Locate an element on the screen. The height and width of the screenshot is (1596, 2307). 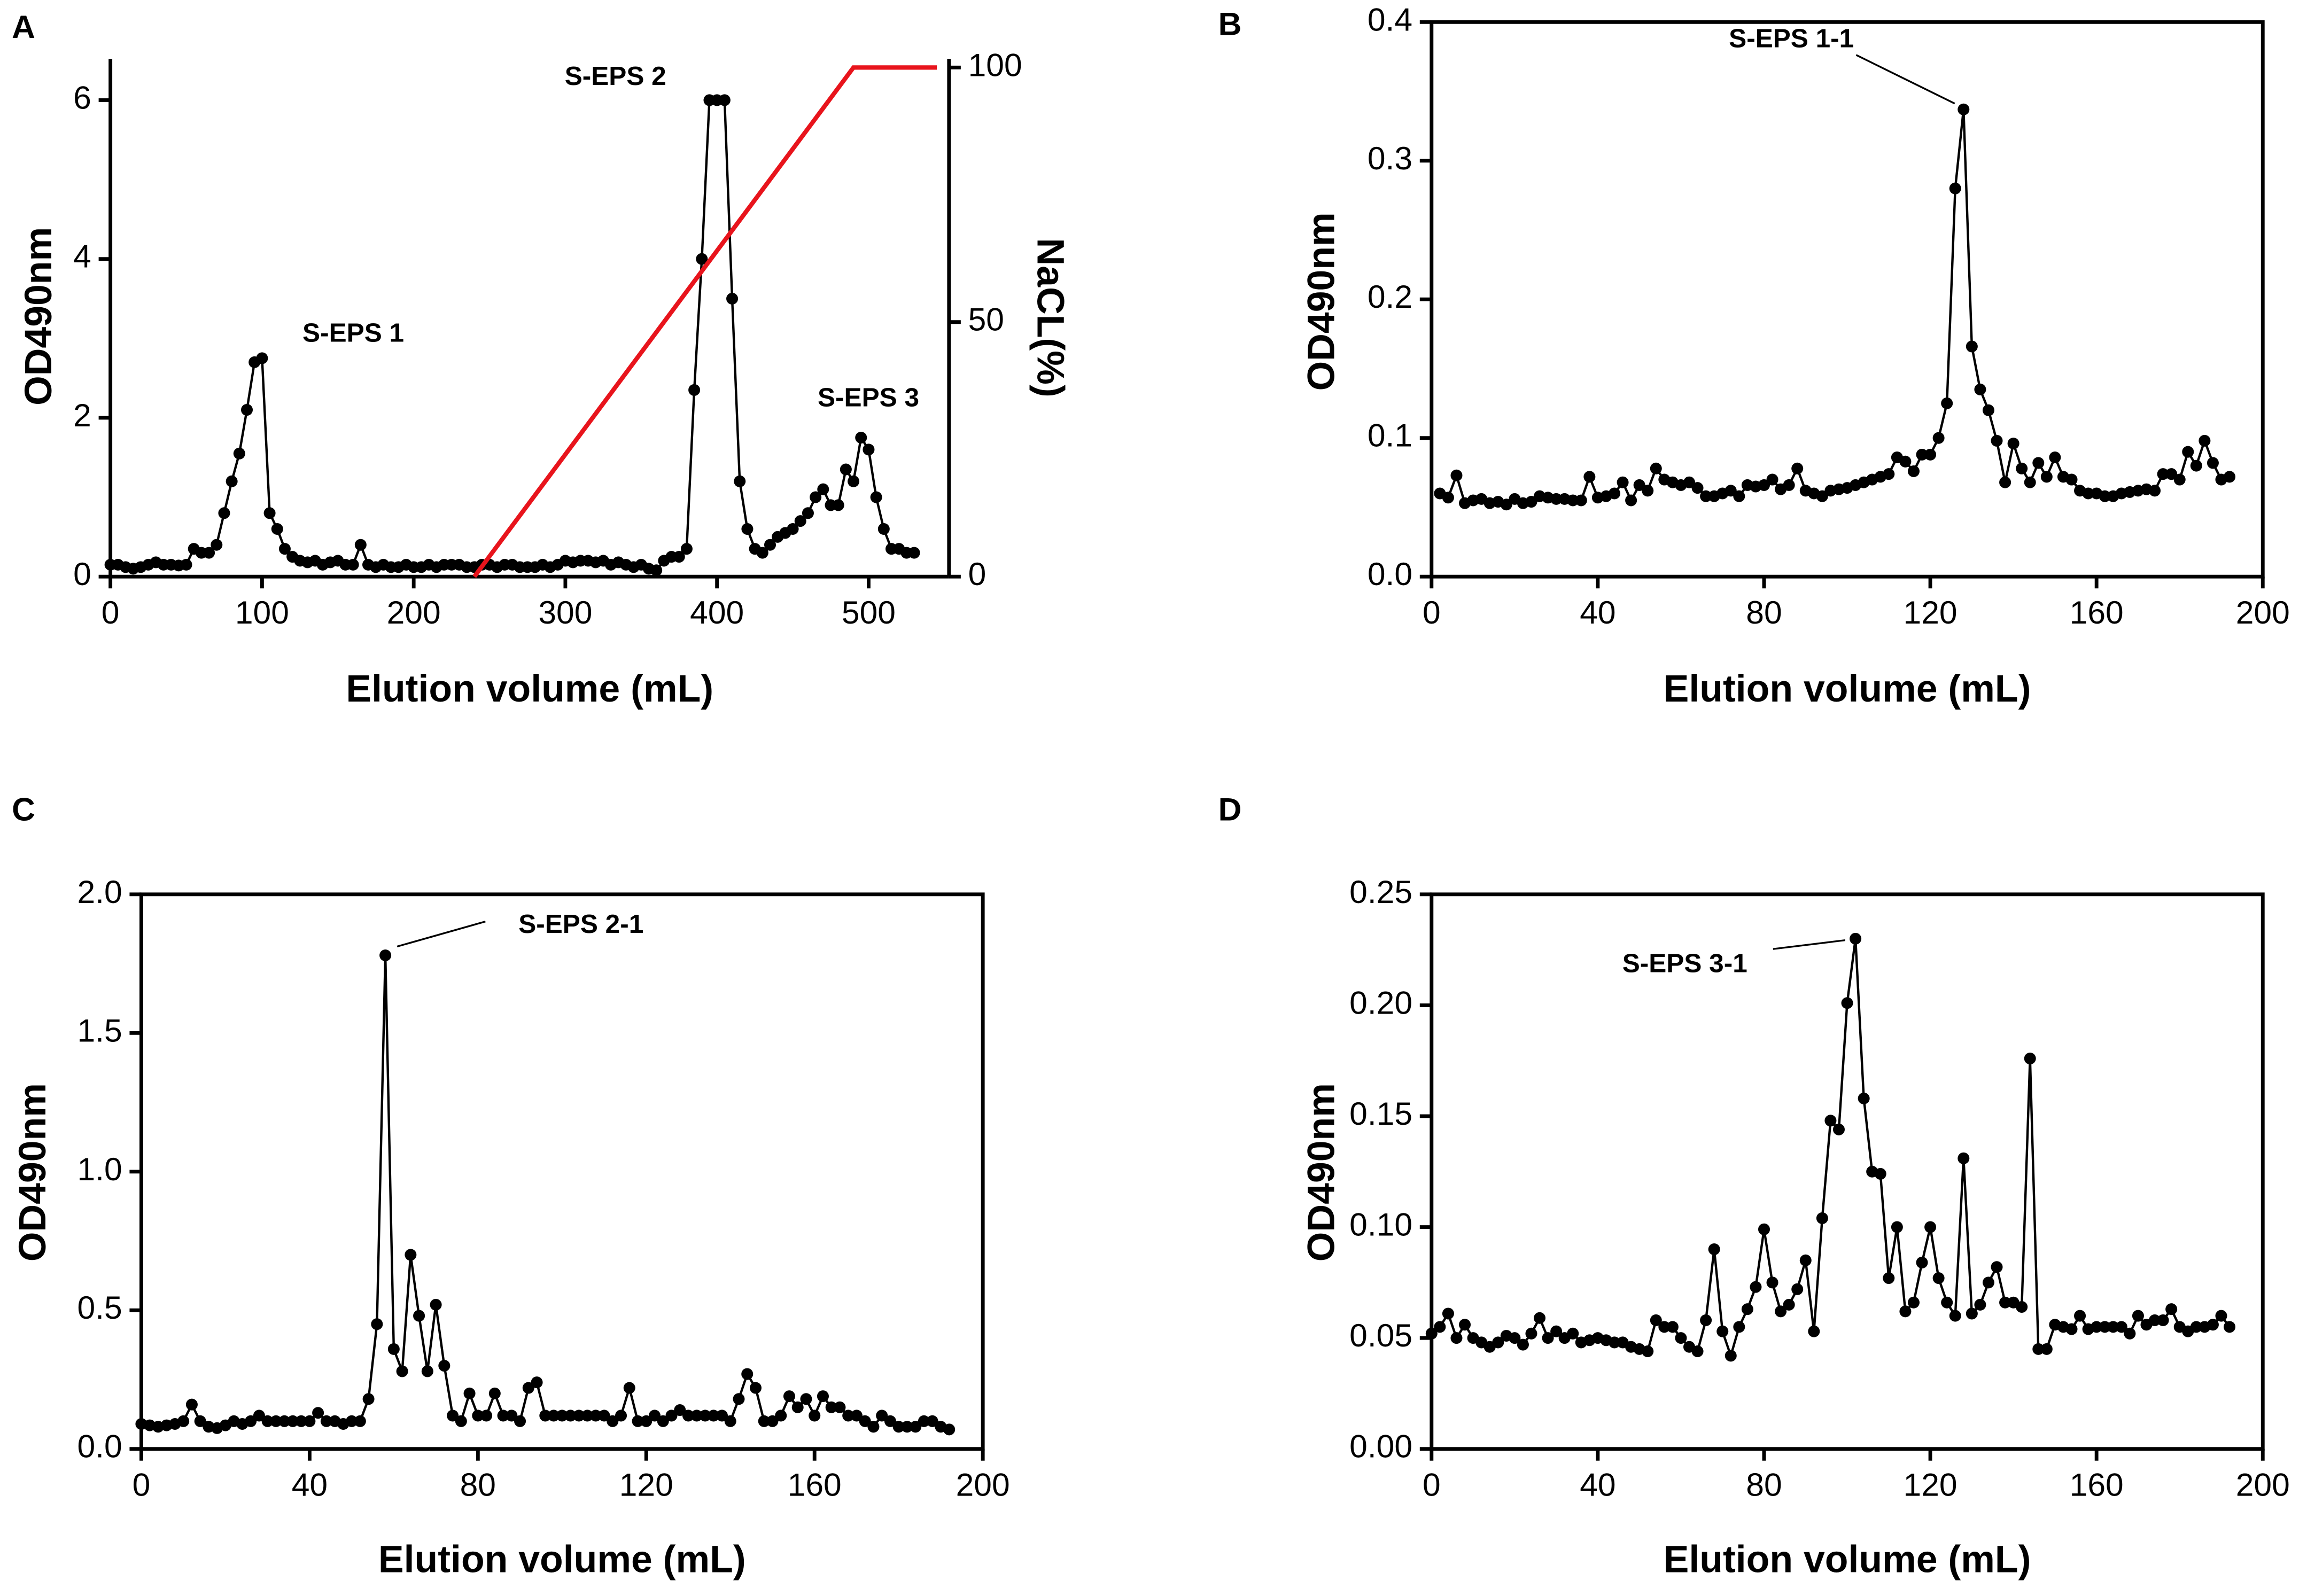
y-tick-label: 0.20 is located at coordinates (1380, 1002).